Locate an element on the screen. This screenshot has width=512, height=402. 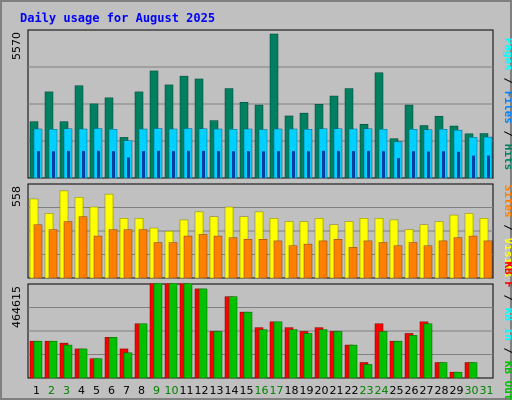
day-label: 25 is located at coordinates (397, 390).